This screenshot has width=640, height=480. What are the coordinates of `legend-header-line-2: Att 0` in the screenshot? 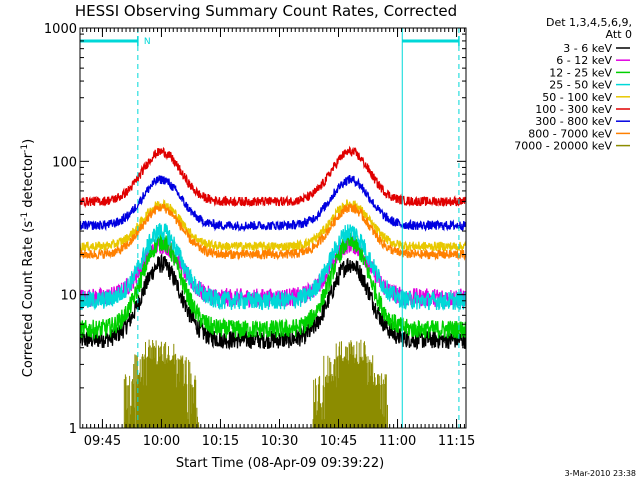 It's located at (619, 34).